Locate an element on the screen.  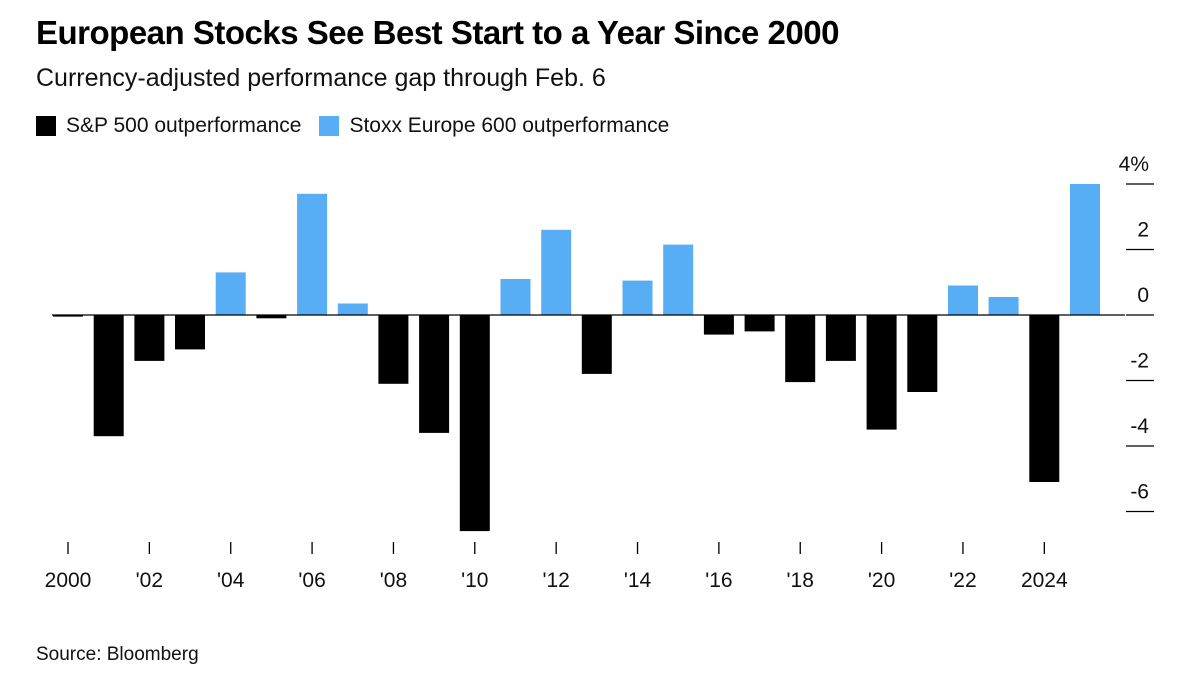
bar-2013 is located at coordinates (596, 344).